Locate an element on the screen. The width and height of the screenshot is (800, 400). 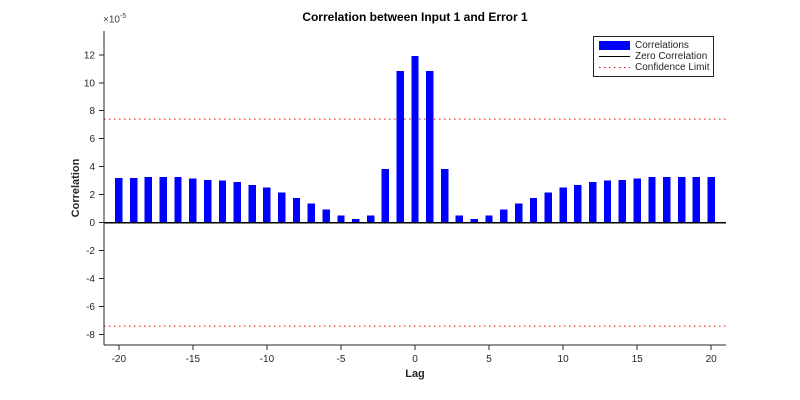
y-tick-label: 10 is located at coordinates (90, 83).